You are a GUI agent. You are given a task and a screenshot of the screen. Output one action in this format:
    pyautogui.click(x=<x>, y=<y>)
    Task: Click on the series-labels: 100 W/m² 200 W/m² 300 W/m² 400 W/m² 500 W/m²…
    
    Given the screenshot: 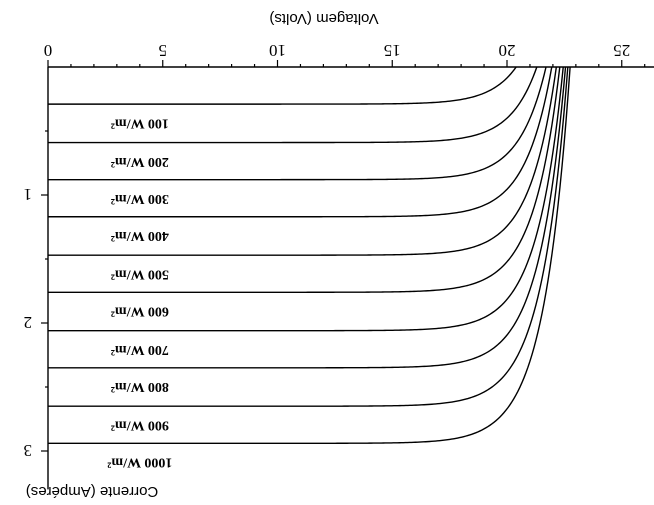 What is the action you would take?
    pyautogui.click(x=139, y=292)
    